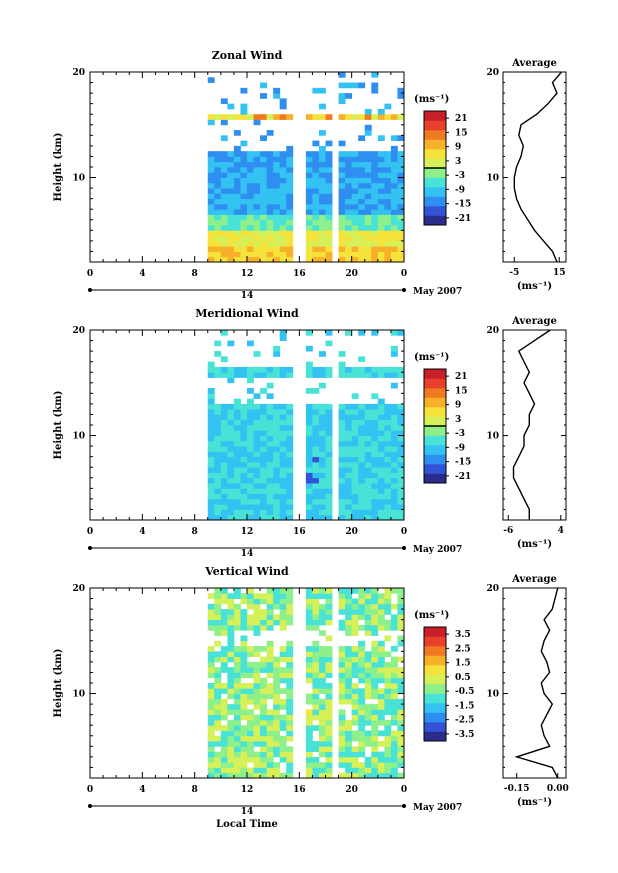 This screenshot has height=873, width=618. What do you see at coordinates (534, 63) in the screenshot?
I see `average-title: Average` at bounding box center [534, 63].